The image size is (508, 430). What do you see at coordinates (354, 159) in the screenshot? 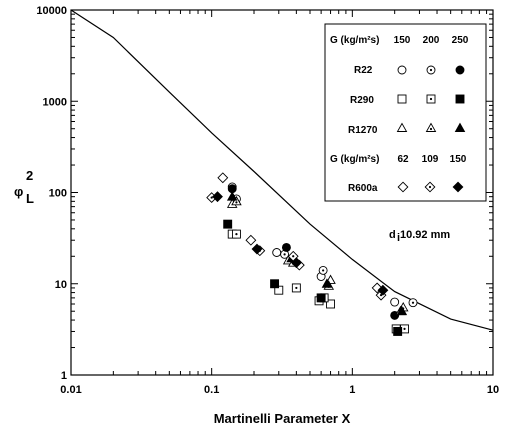
I see `legend-header2-label: G (kg/m²s)` at bounding box center [354, 159].